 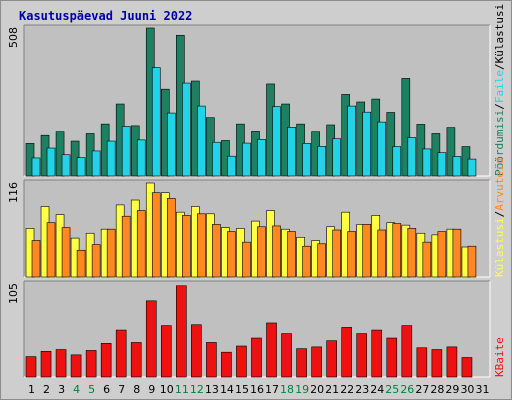 What do you see at coordinates (332, 389) in the screenshot?
I see `x-tick-label: 21` at bounding box center [332, 389].